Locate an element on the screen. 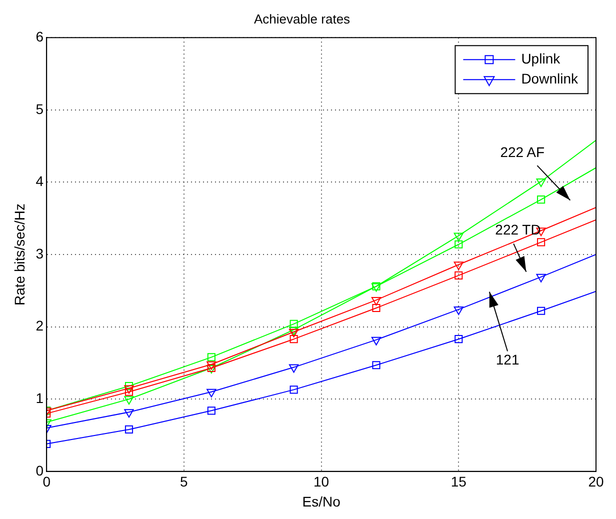 Image resolution: width=616 pixels, height=519 pixels. y-tick-label: 3 is located at coordinates (40, 253).